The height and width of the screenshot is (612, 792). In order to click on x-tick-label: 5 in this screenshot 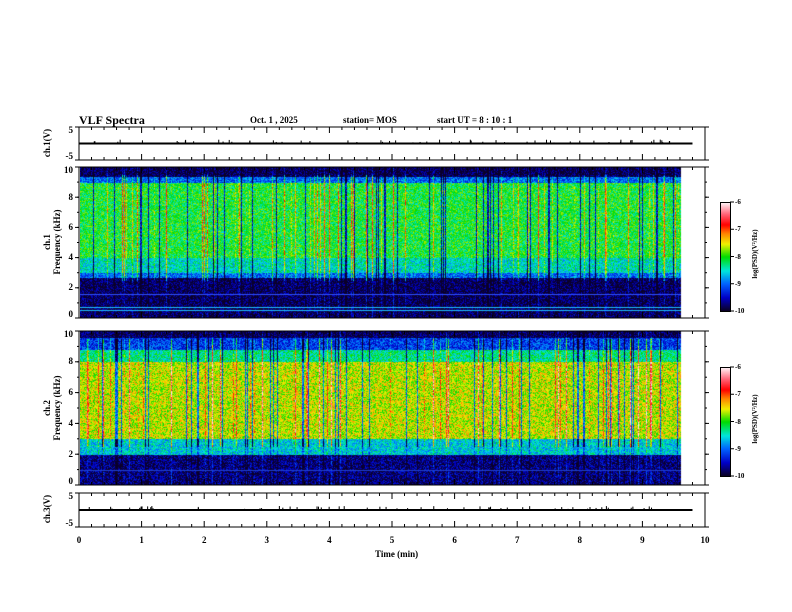, I will do `click(392, 540)`.